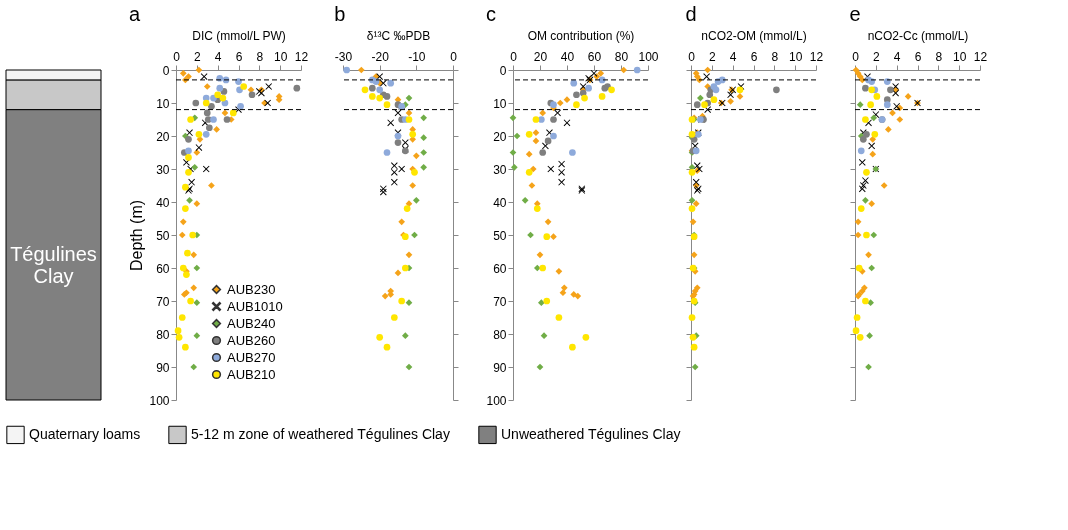 The image size is (1068, 530). Describe the element at coordinates (251, 357) in the screenshot. I see `legend-label: AUB270` at that location.